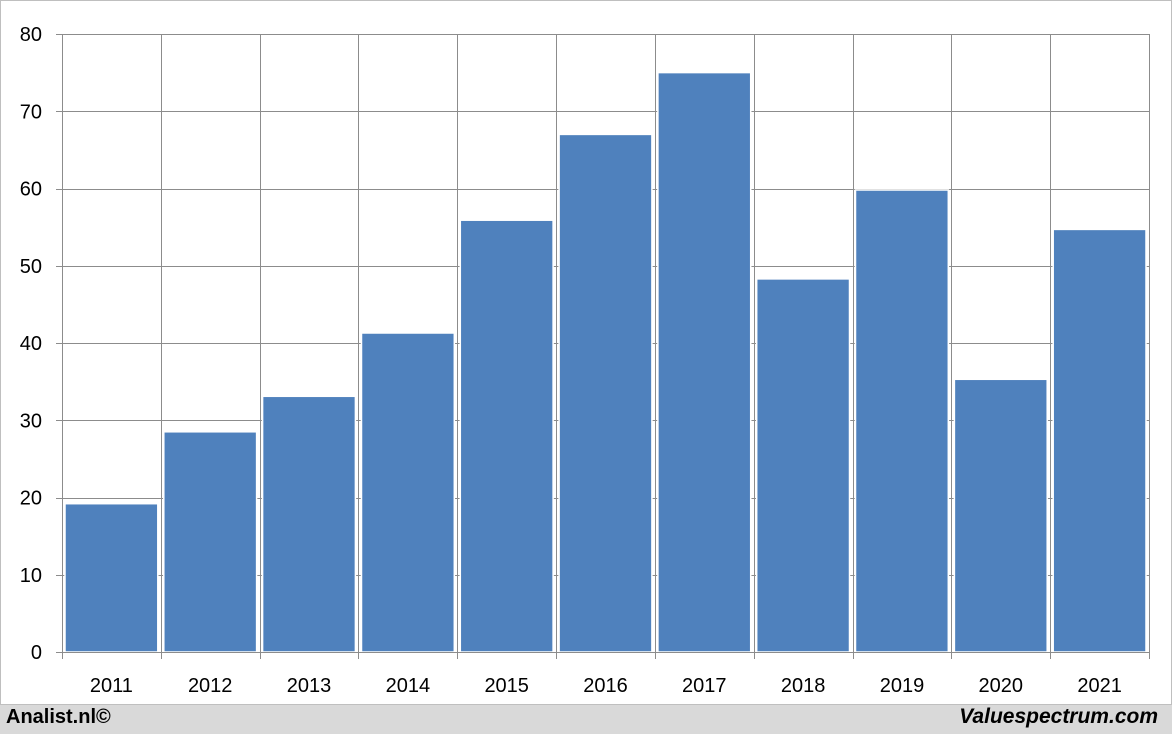 This screenshot has height=734, width=1172. Describe the element at coordinates (31, 267) in the screenshot. I see `y-tick-label: 50` at that location.